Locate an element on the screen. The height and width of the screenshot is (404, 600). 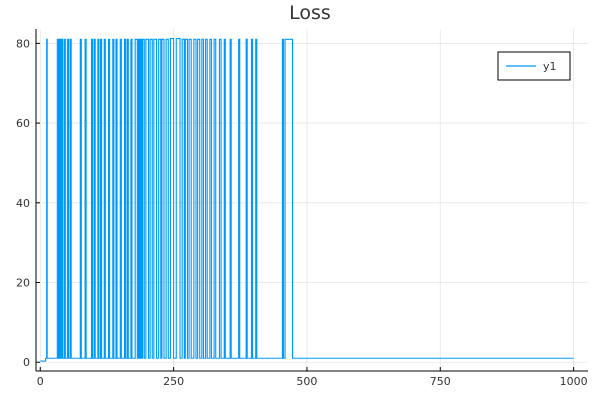
chart-title: Loss is located at coordinates (310, 13).